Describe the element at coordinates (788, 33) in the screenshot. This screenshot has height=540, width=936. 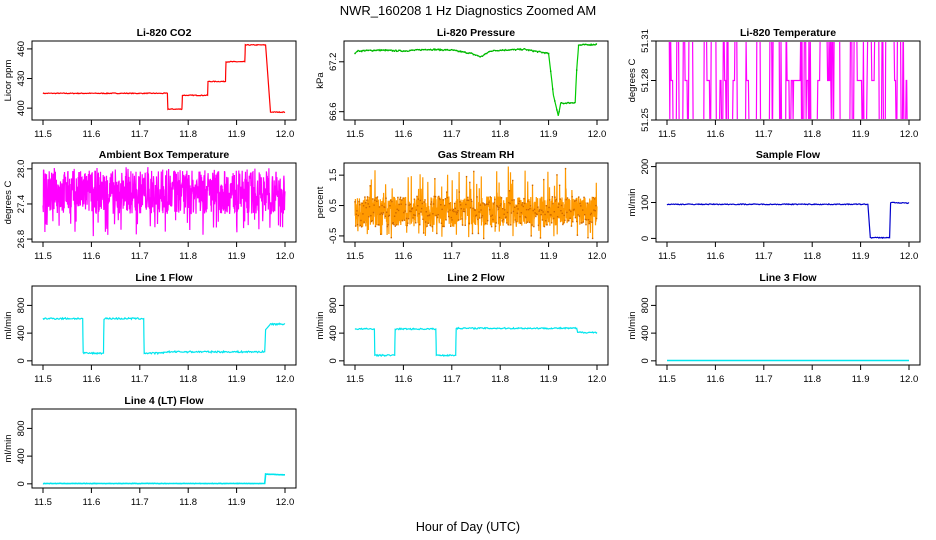
I see `panel-title: Li-820 Temperature` at that location.